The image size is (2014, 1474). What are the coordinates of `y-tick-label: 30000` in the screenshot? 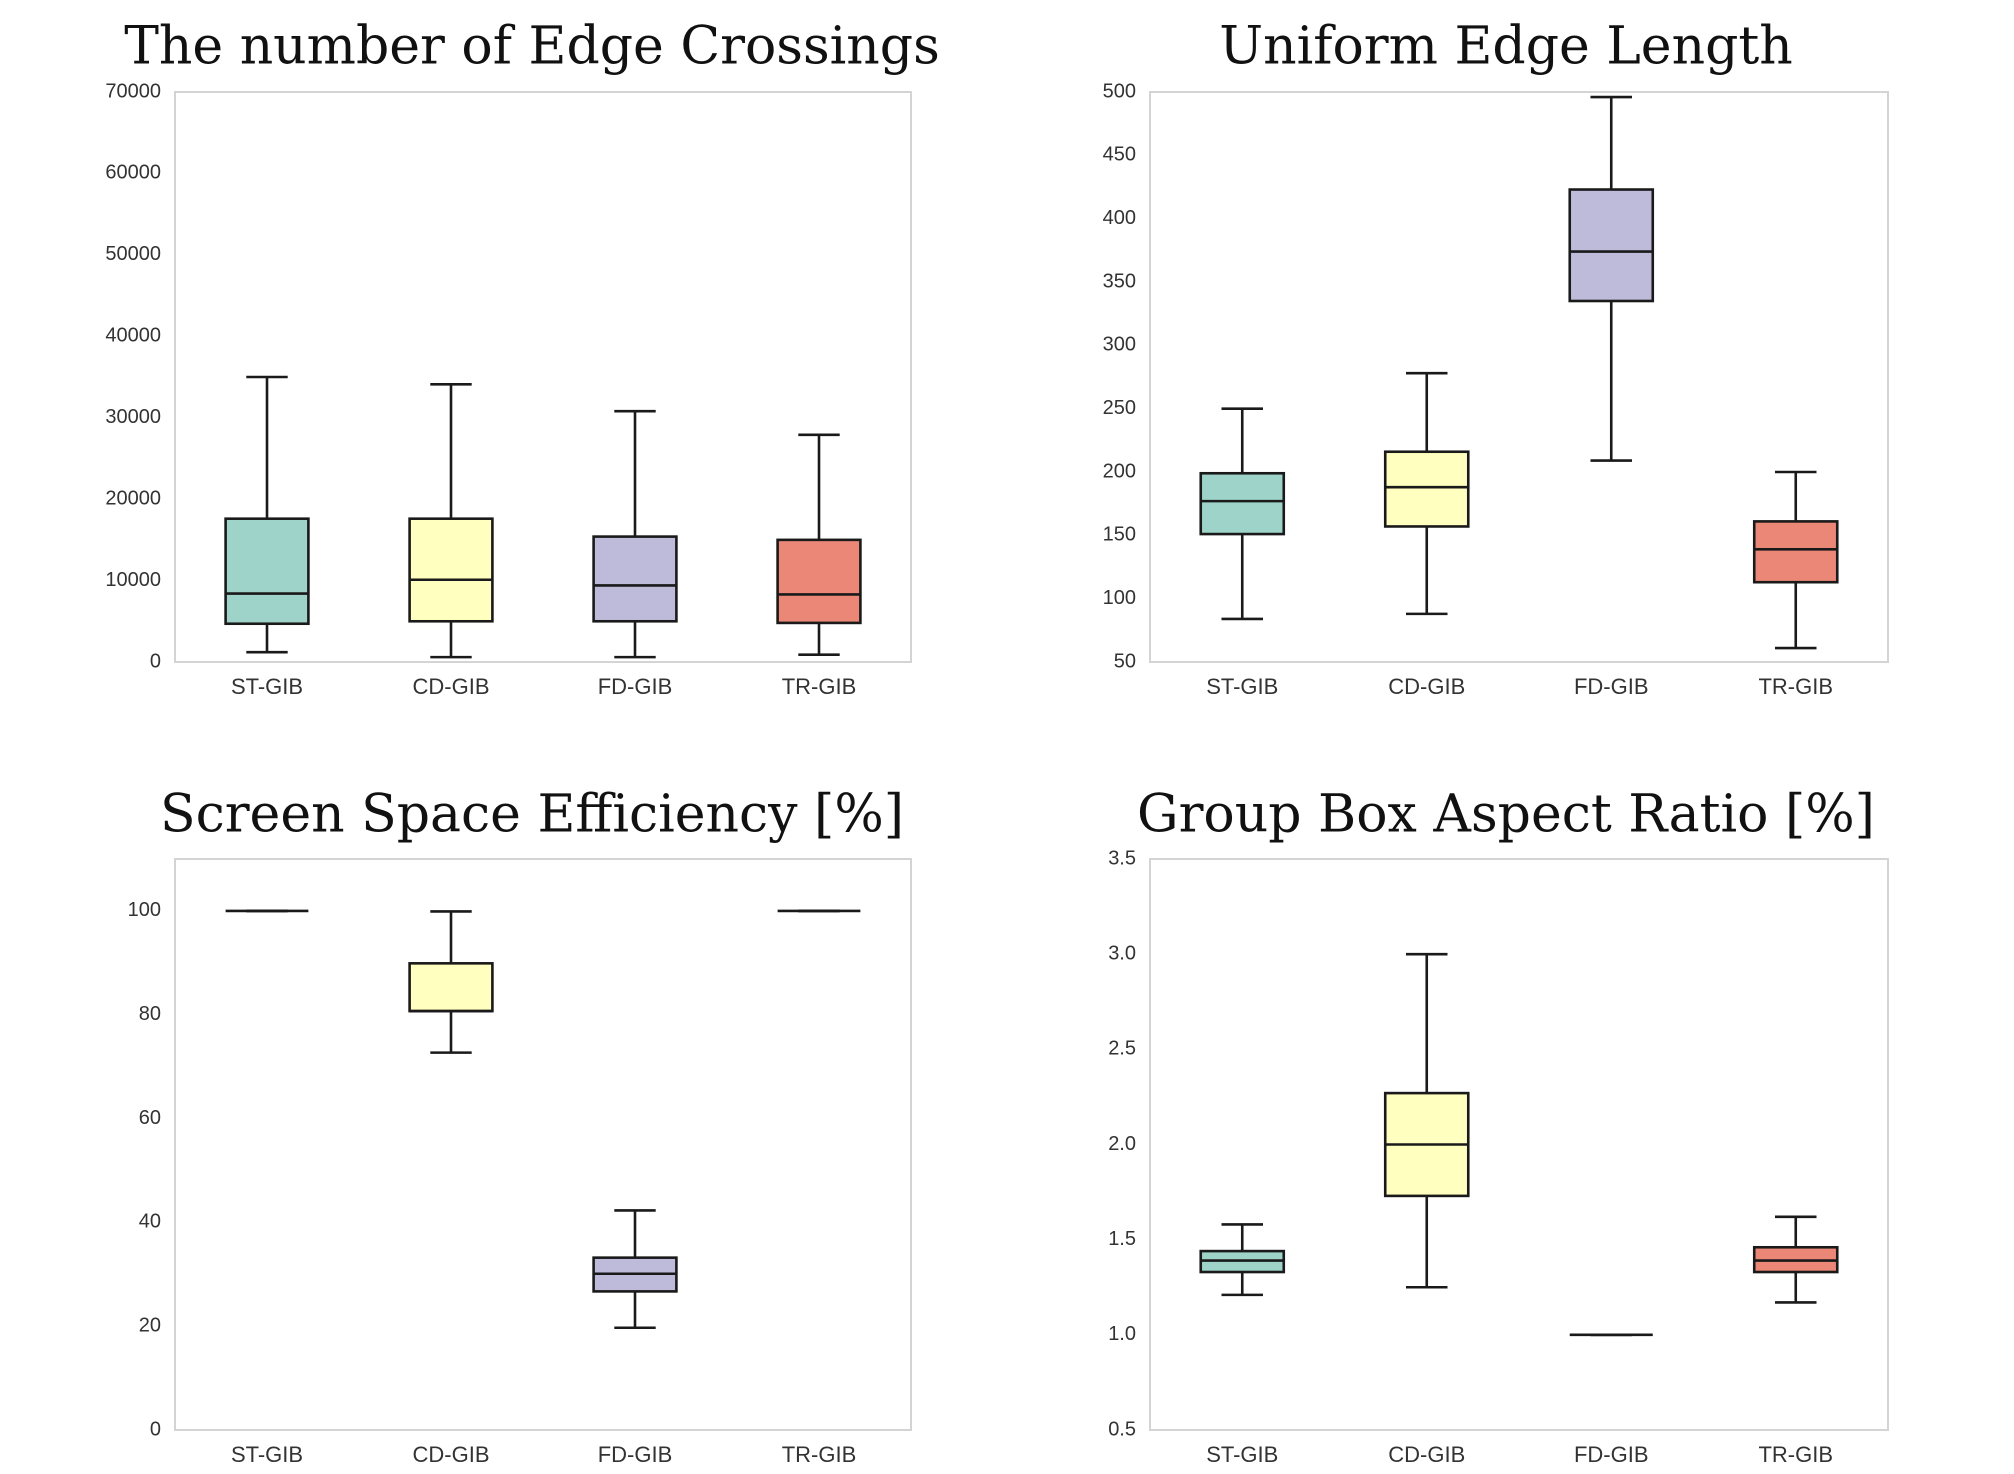 It's located at (133, 417).